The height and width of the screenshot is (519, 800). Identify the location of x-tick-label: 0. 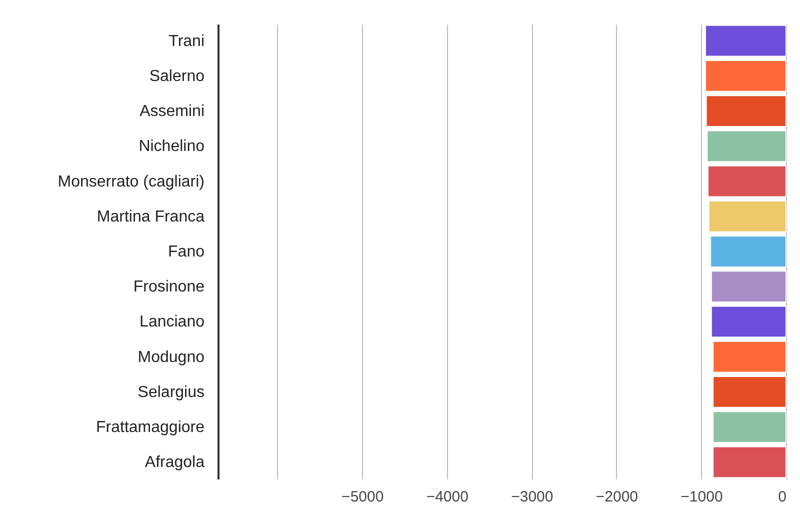
(782, 497).